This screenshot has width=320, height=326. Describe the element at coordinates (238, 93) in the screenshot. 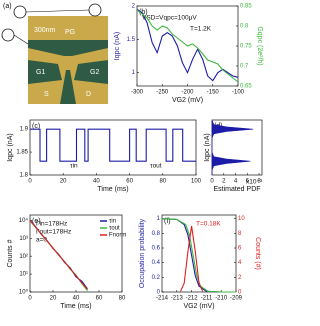

I see `x-tick-label: -100` at that location.